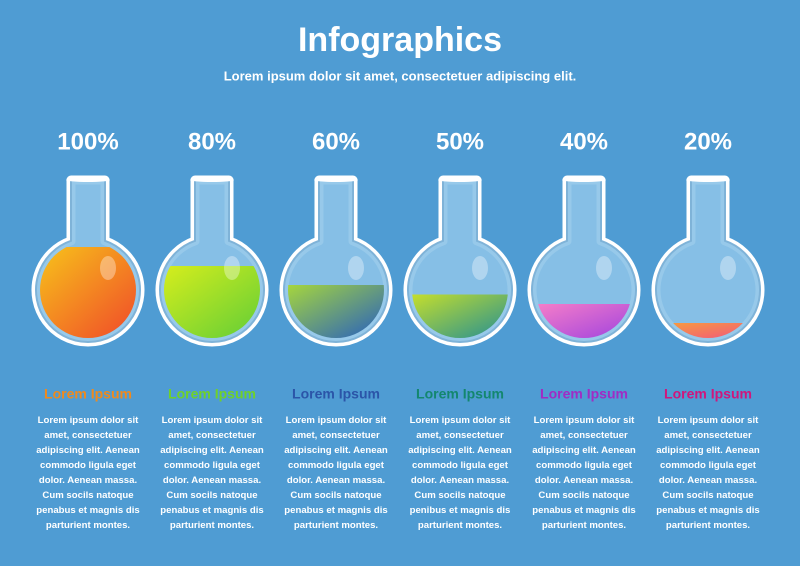 The width and height of the screenshot is (800, 566). I want to click on value-label: 20%, so click(708, 141).